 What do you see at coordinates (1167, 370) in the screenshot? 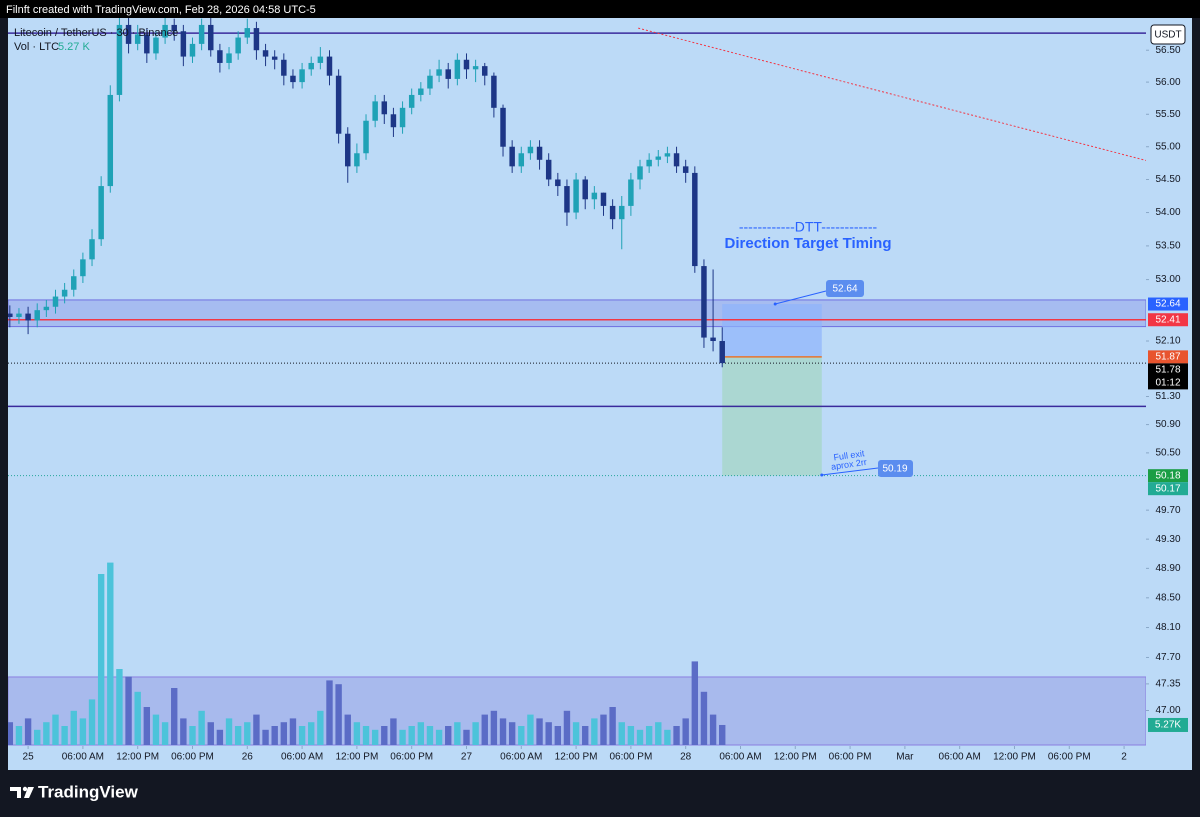
I see `price-badge-label: 51.78` at bounding box center [1167, 370].